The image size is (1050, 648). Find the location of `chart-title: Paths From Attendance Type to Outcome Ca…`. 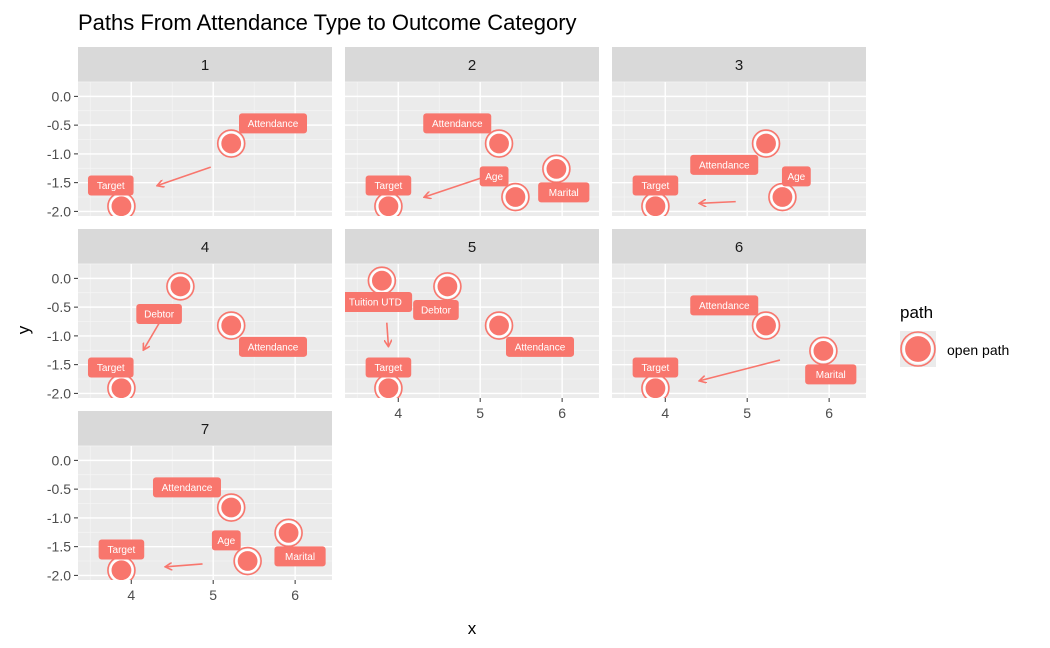

chart-title: Paths From Attendance Type to Outcome Ca… is located at coordinates (327, 22).